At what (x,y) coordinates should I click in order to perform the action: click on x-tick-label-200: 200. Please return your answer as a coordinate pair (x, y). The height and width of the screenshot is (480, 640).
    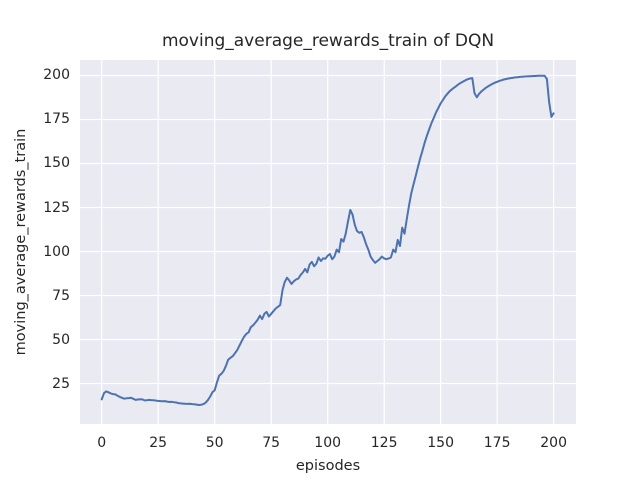
    Looking at the image, I should click on (553, 443).